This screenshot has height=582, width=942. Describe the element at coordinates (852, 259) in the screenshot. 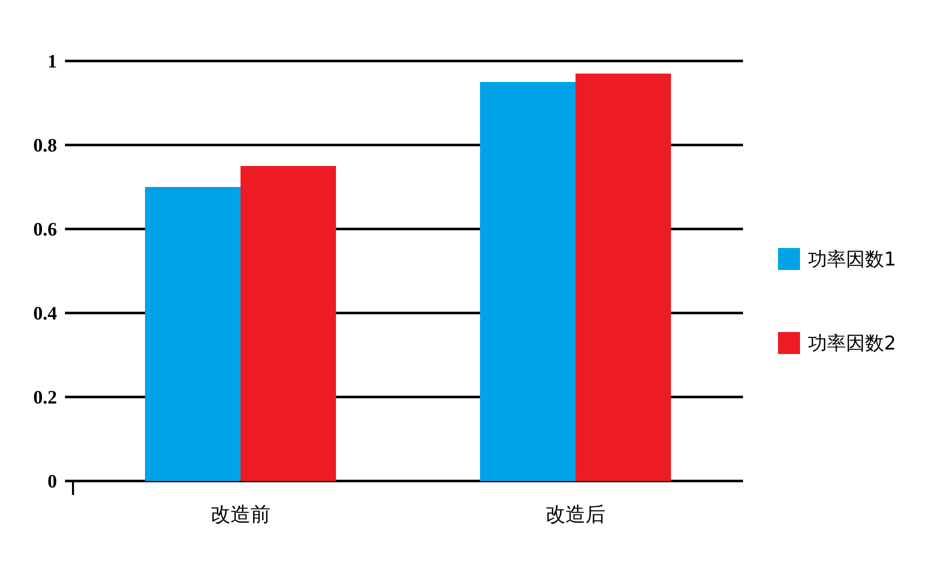

I see `legend-label: 功率因数1` at that location.